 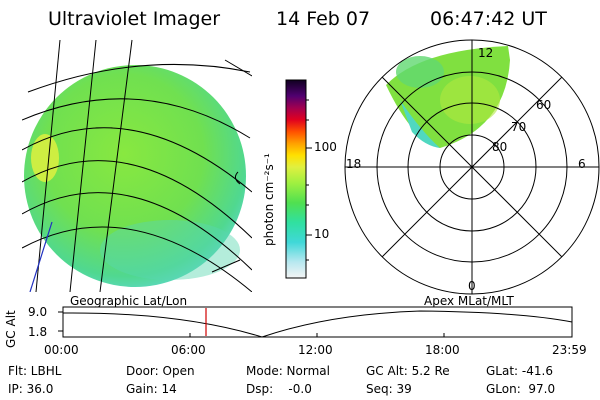 I want to click on timeline-left-label: Geographic Lat/Lon, so click(x=129, y=301).